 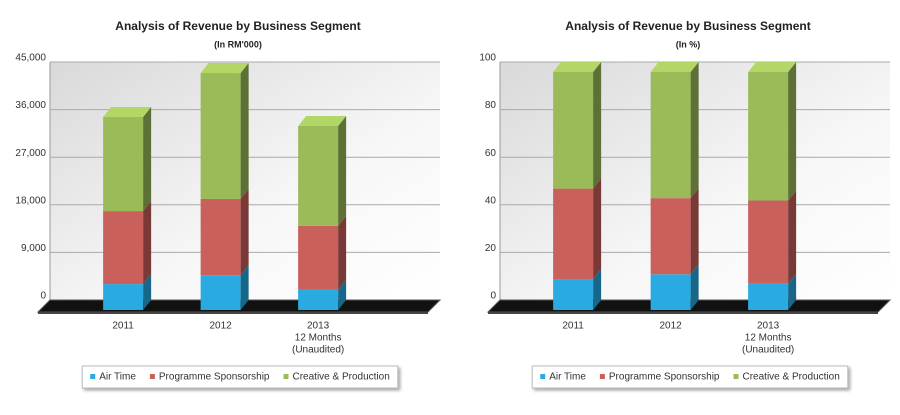 I want to click on y-tick-label: 36,000, so click(x=30, y=105).